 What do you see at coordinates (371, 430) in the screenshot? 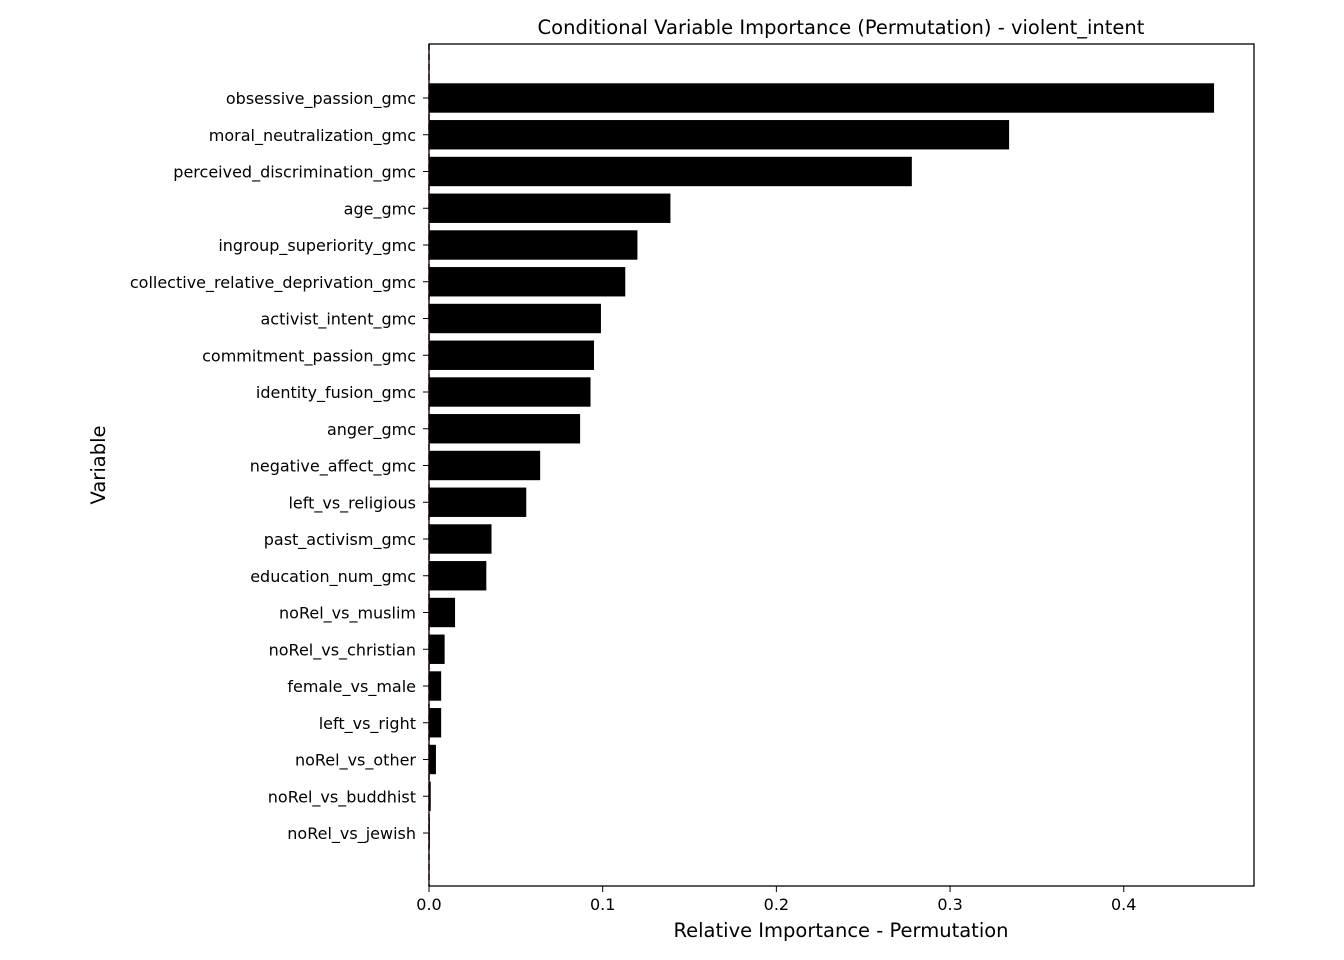
I see `y-tick-label: anger_gmc` at bounding box center [371, 430].